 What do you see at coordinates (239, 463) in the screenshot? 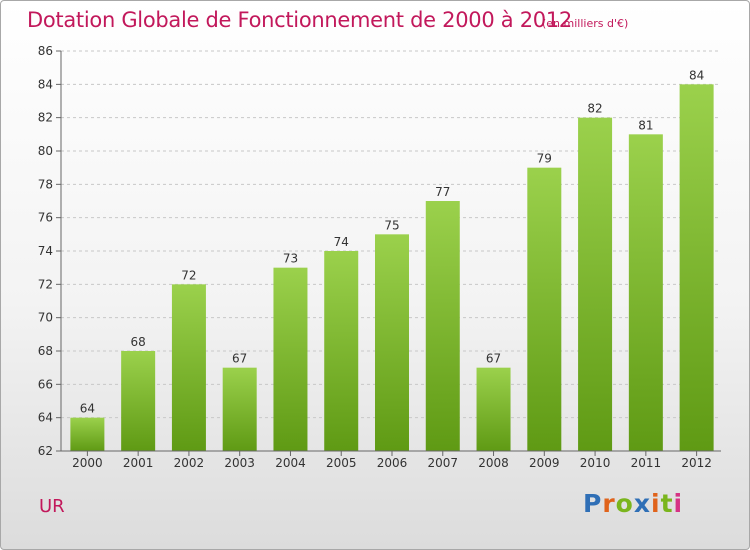
I see `x-tick-label: 2003` at bounding box center [239, 463].